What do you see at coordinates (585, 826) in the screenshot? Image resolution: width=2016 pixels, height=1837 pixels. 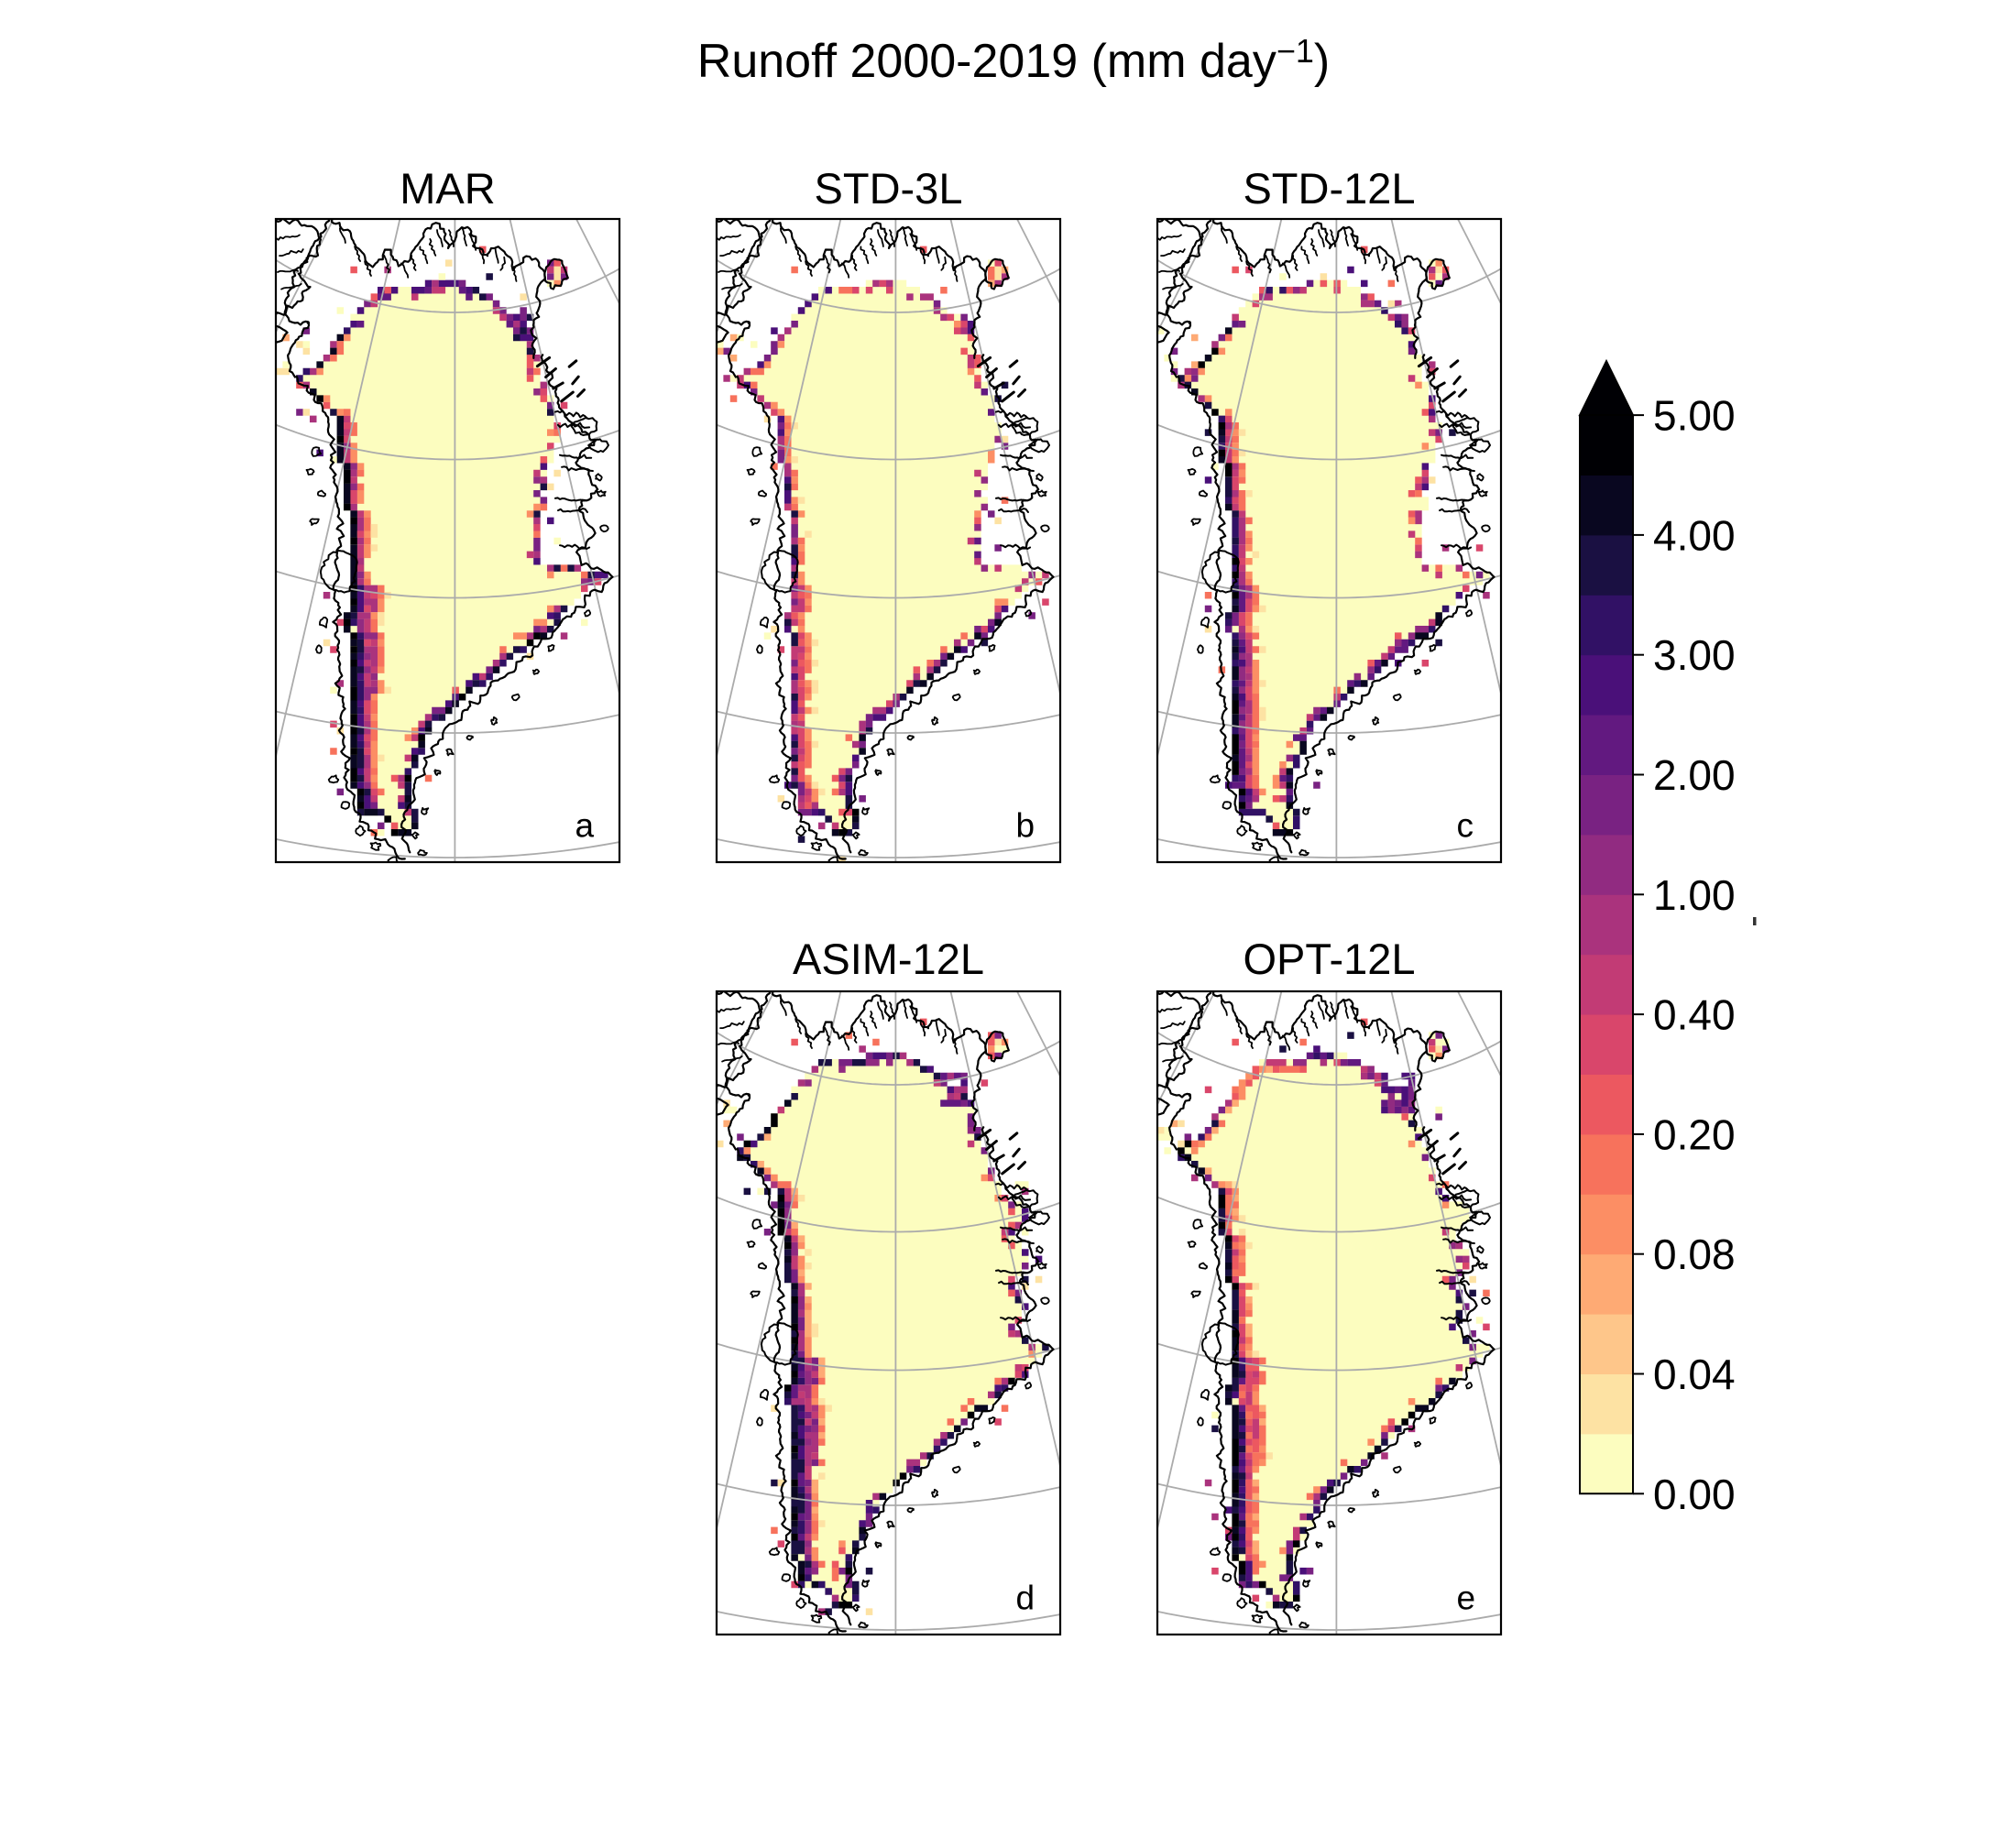 I see `svg-text: a` at bounding box center [585, 826].